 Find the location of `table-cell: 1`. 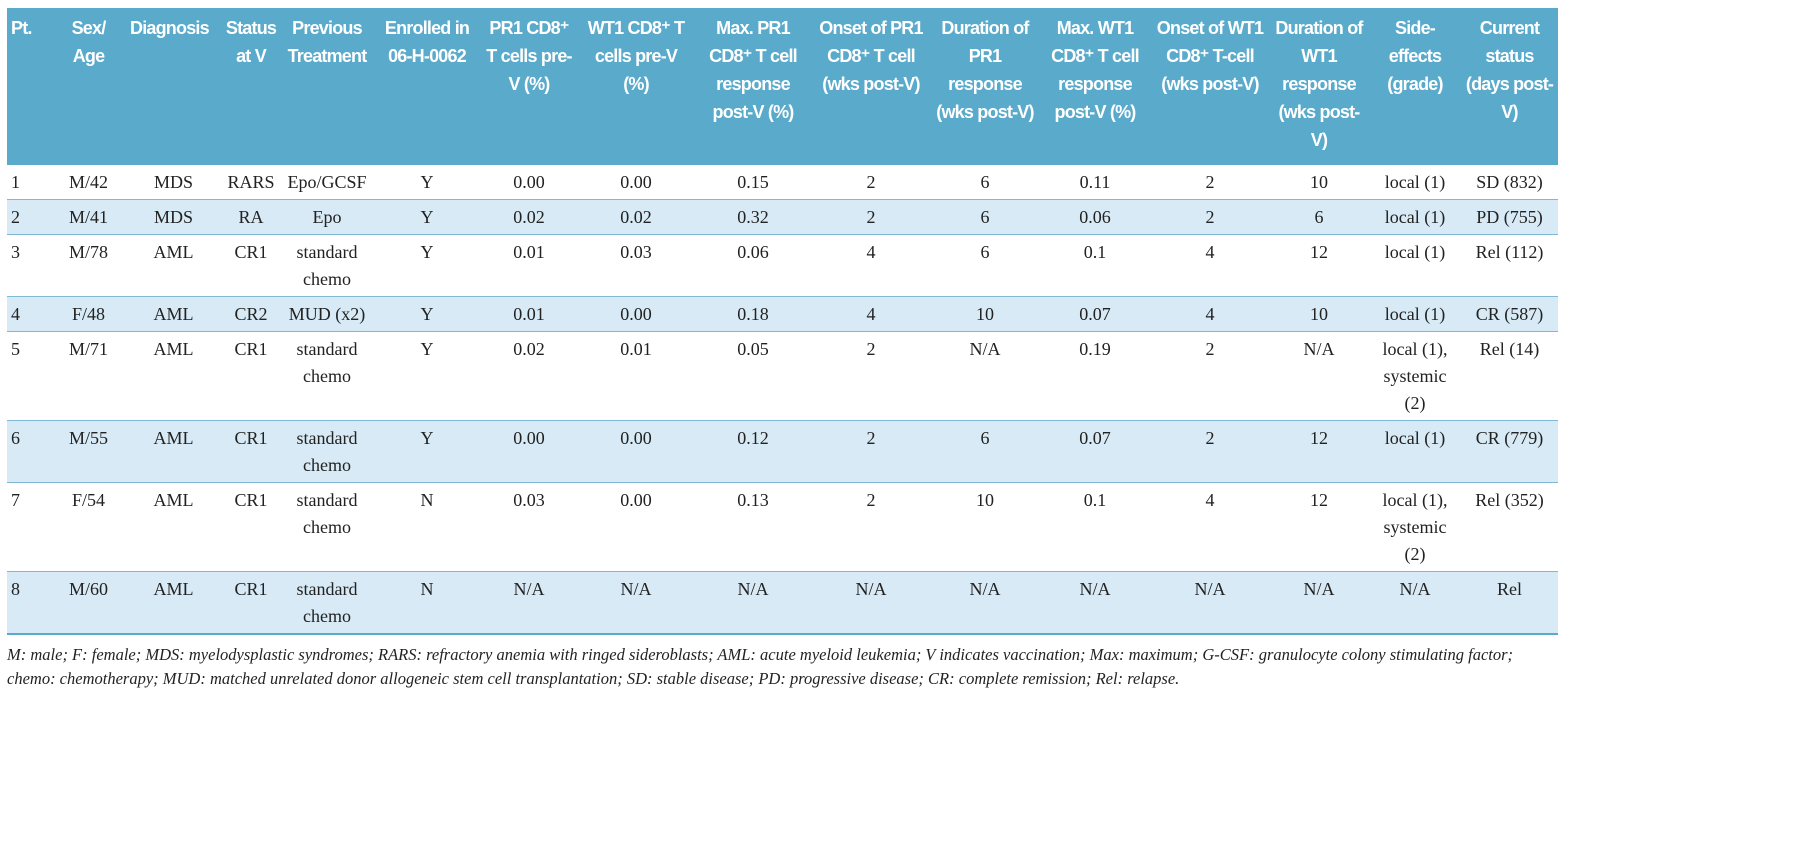

table-cell: 1 is located at coordinates (15, 182).